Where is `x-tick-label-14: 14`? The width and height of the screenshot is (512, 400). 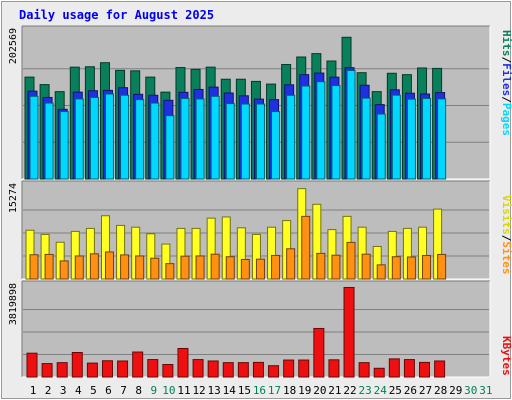
x-tick-label-14: 14 is located at coordinates (230, 390).